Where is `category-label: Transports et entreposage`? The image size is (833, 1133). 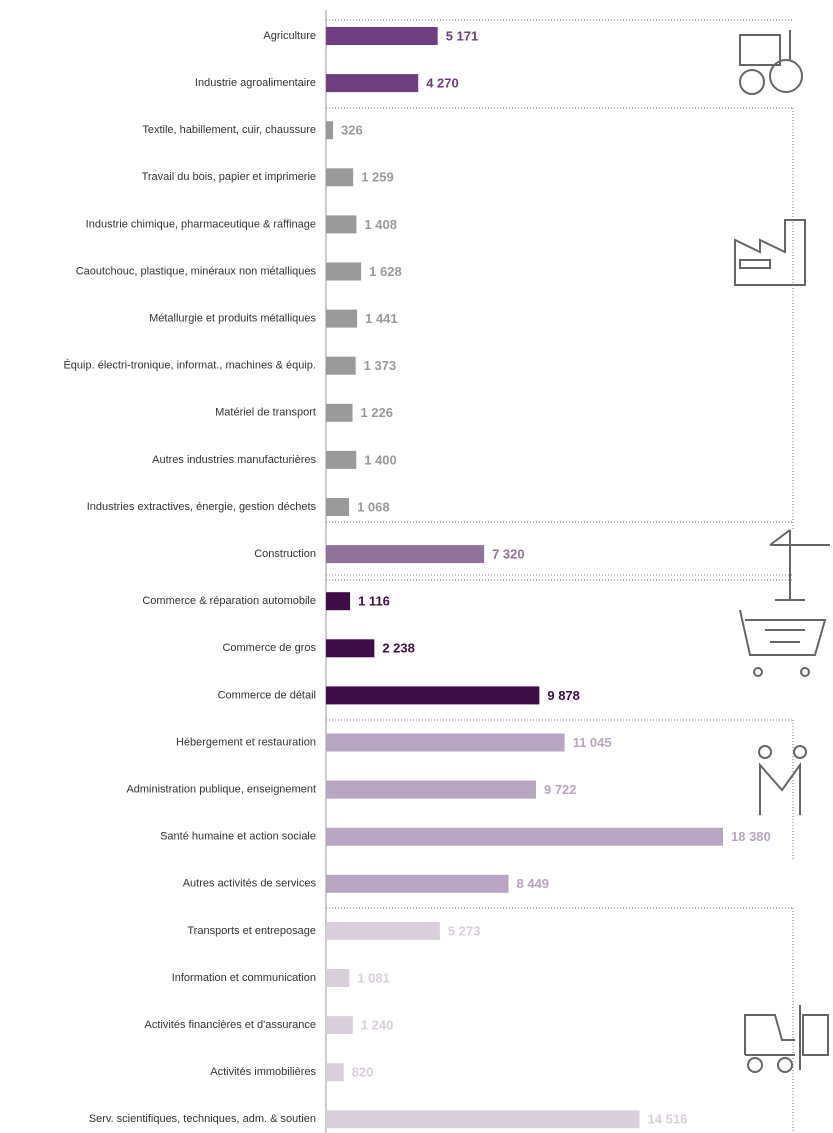
category-label: Transports et entreposage is located at coordinates (251, 931).